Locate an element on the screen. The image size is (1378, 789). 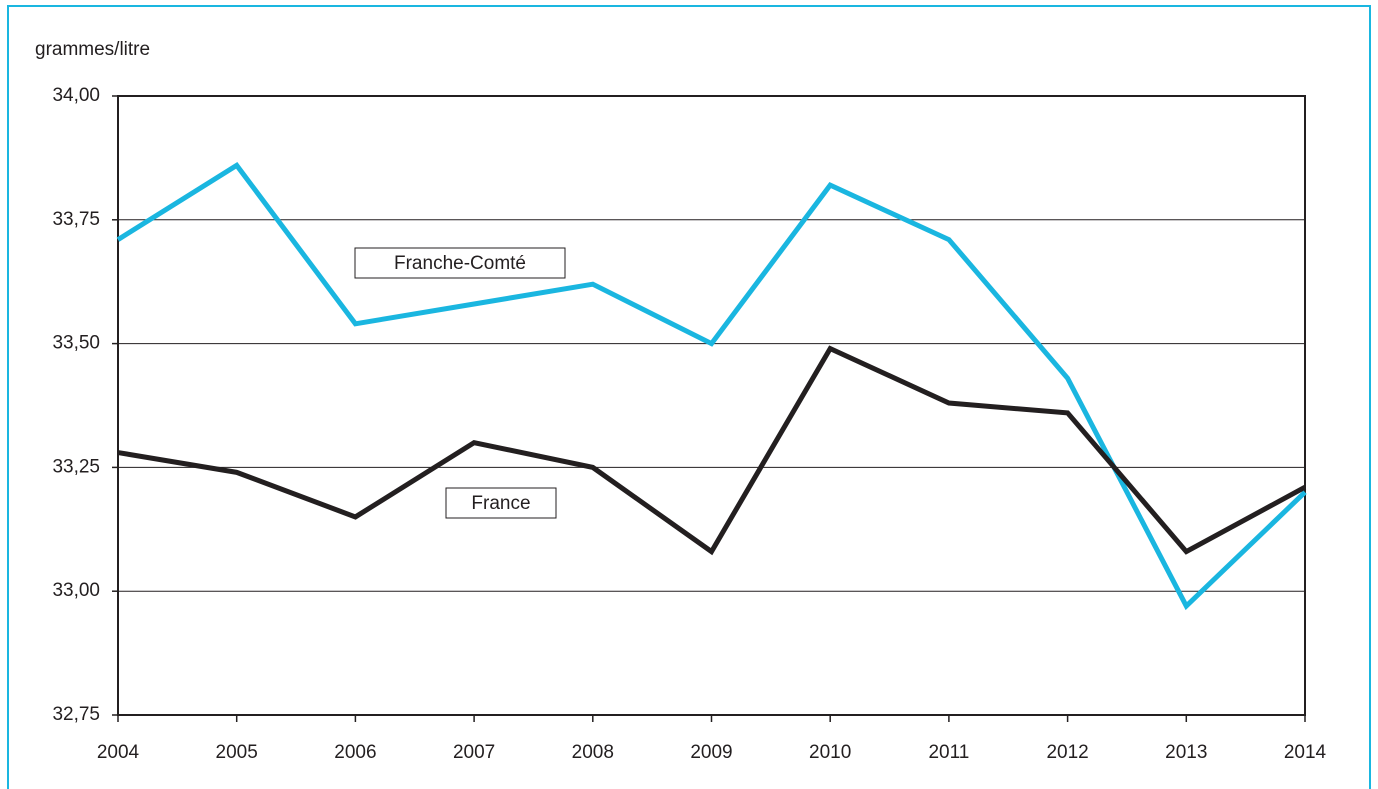
y-tick-label: 32,75 is located at coordinates (76, 714).